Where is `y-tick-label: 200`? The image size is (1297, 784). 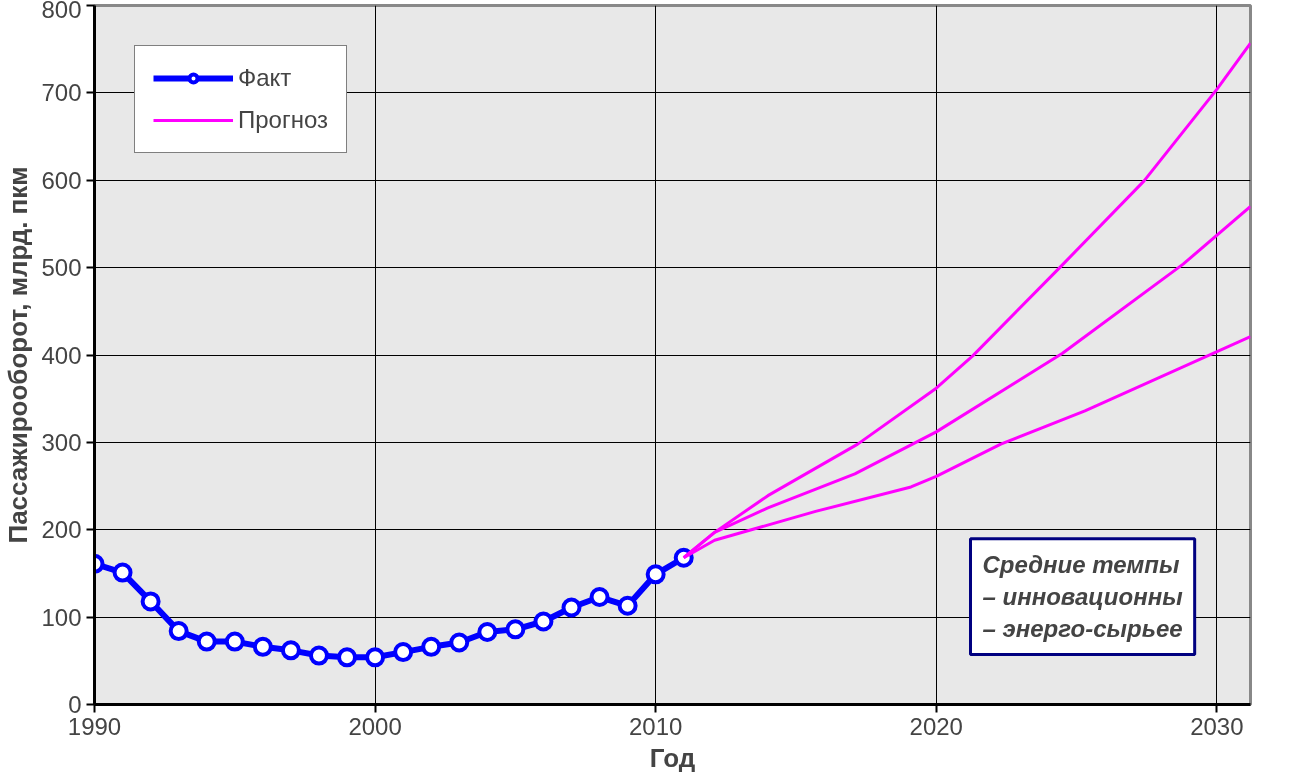
y-tick-label: 200 is located at coordinates (61, 530).